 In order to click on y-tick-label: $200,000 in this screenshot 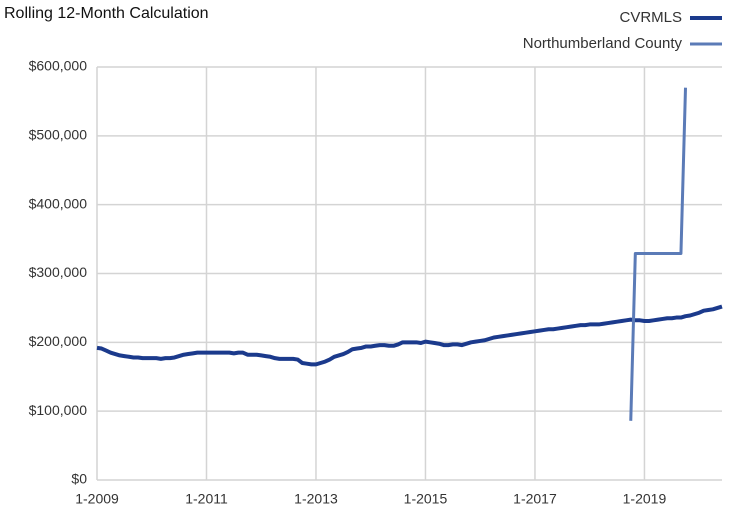, I will do `click(58, 341)`.